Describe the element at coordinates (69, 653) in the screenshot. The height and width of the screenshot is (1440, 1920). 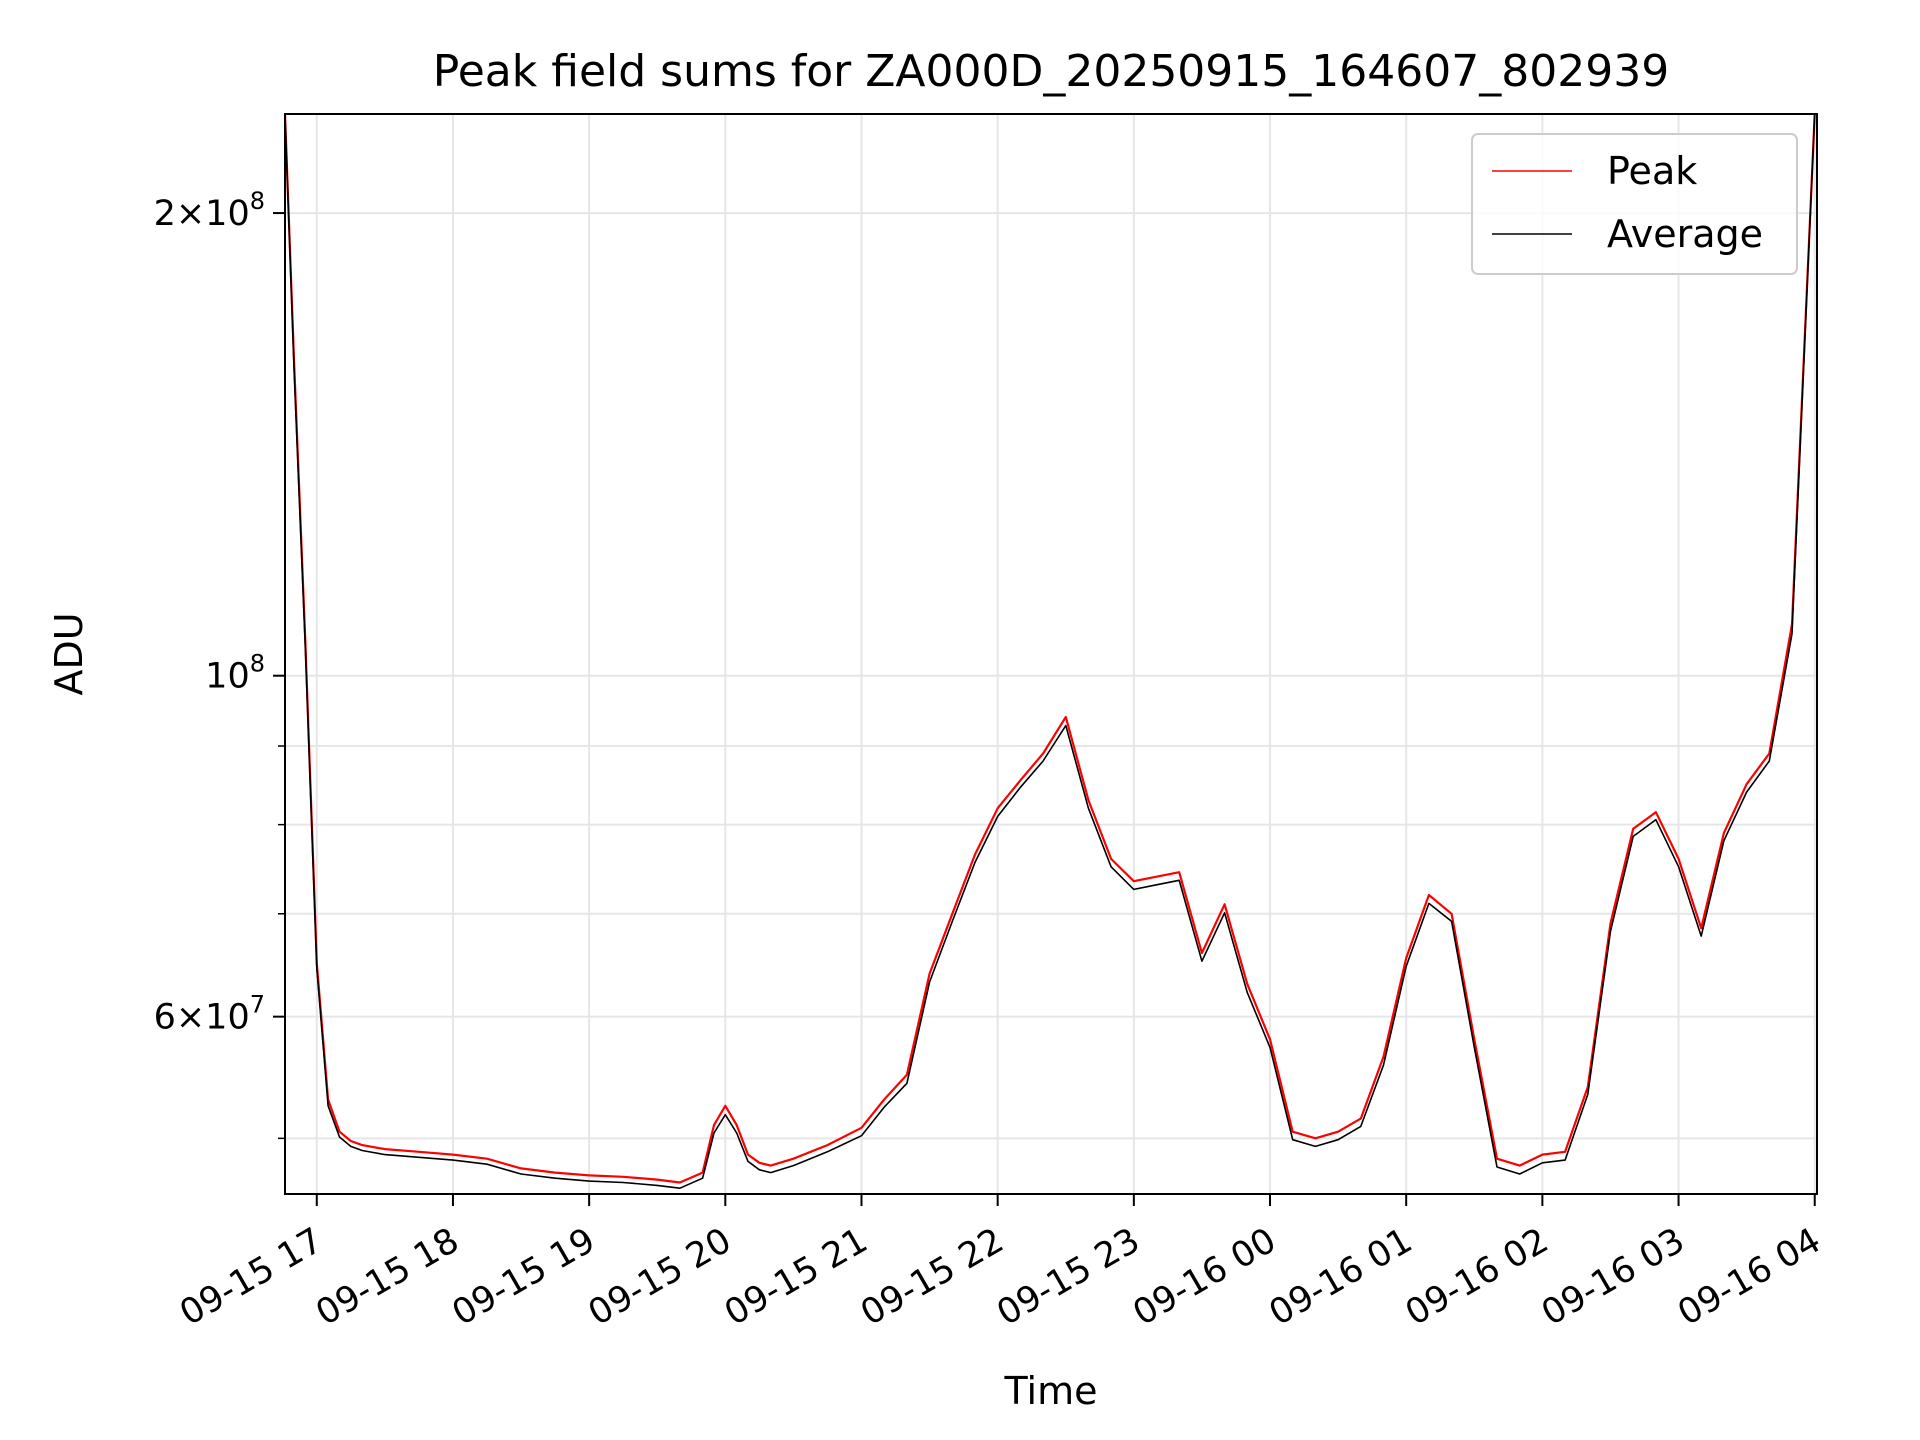
I see `y-axis-label: ADU` at that location.